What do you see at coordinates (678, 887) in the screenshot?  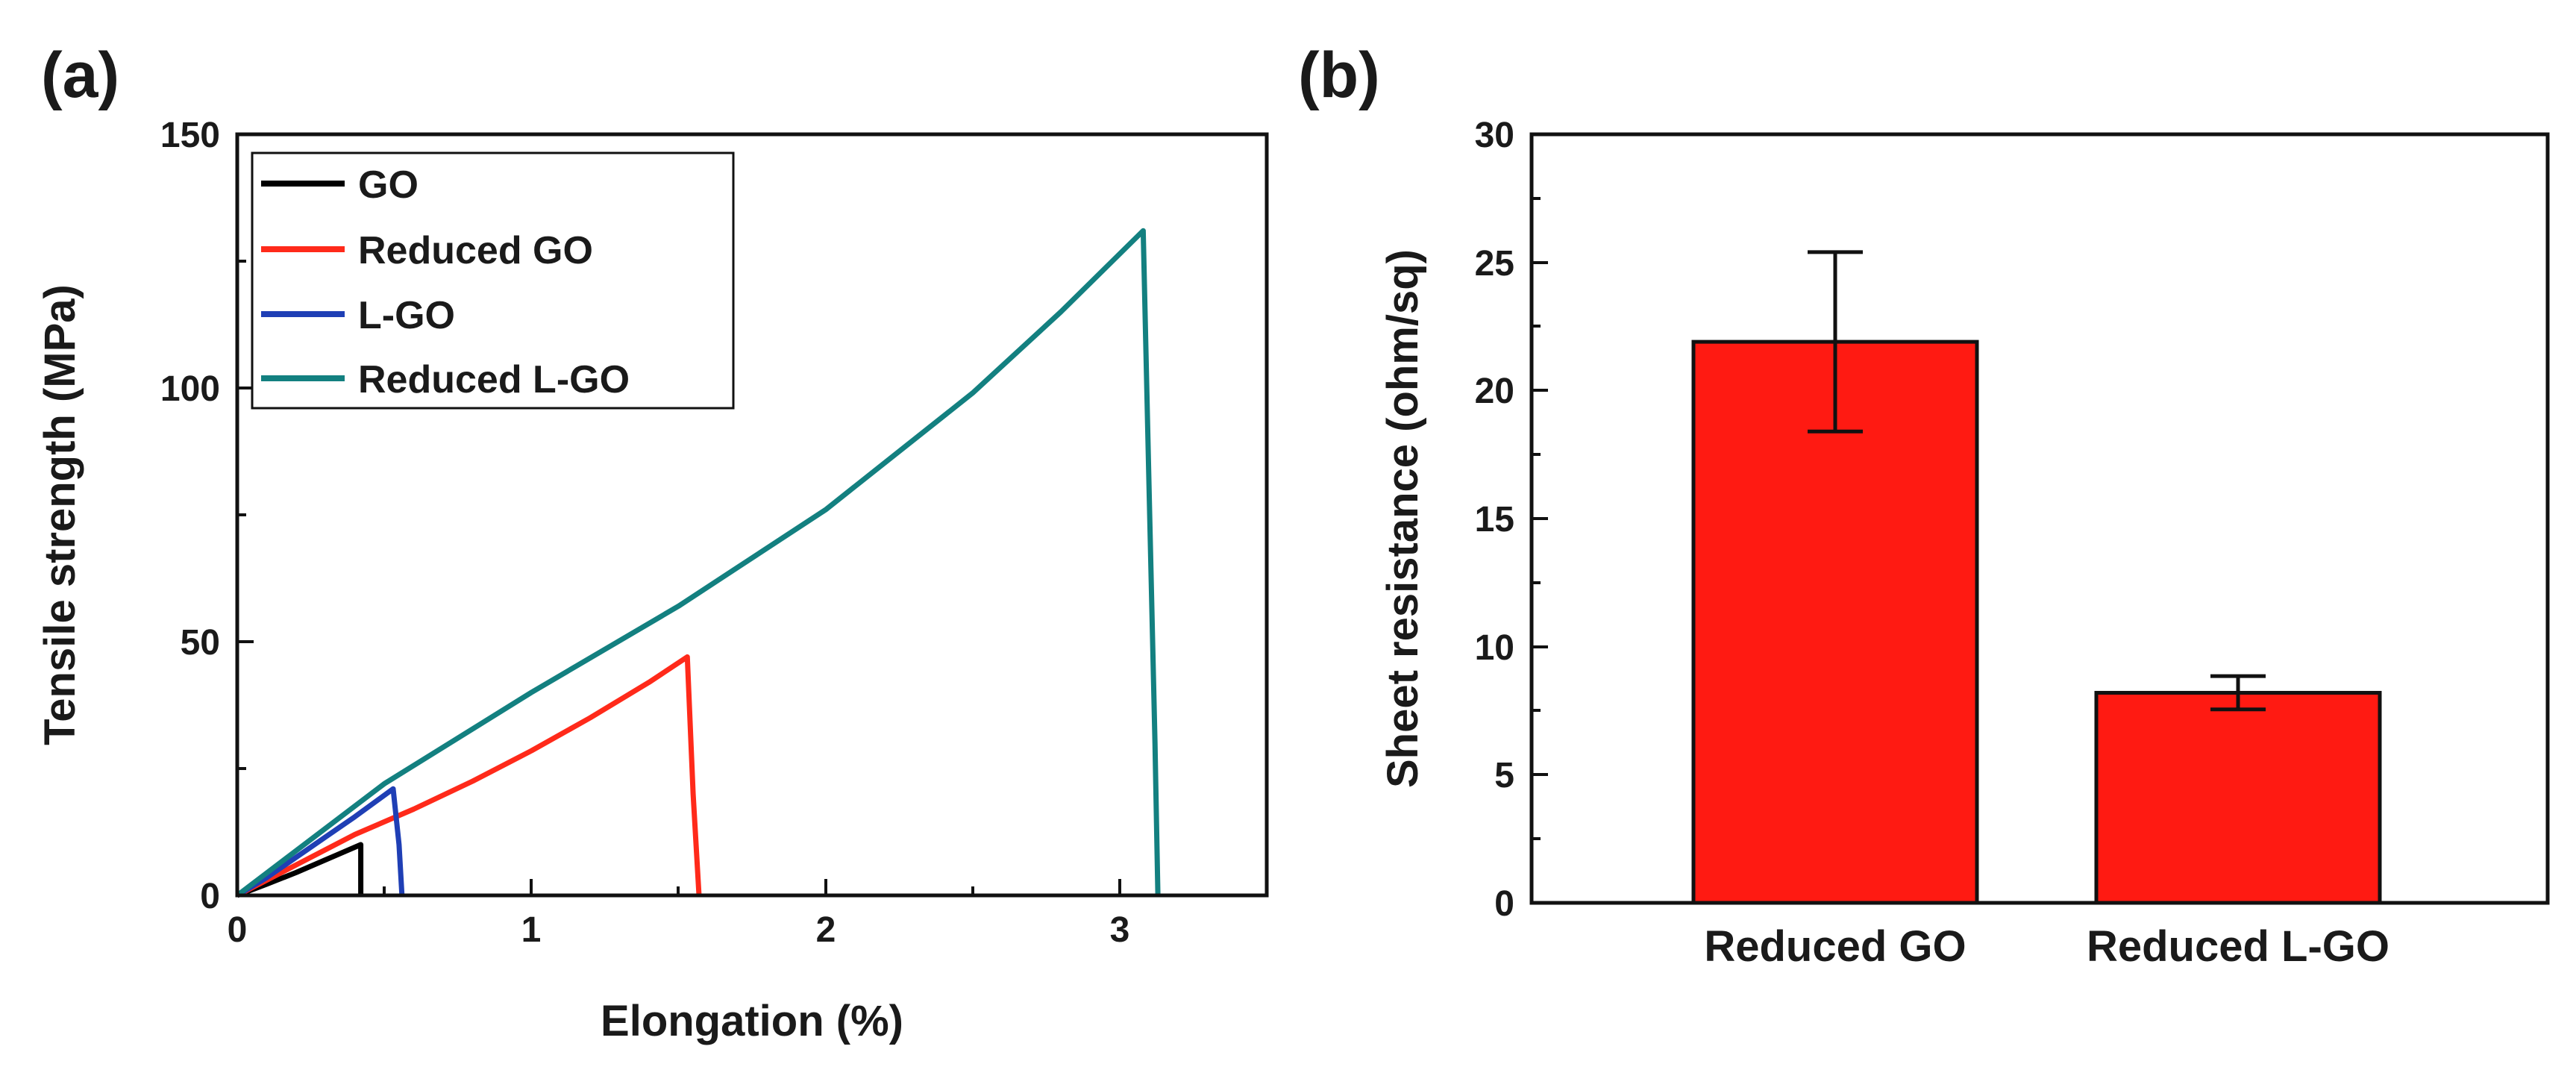 I see `panel-a-x-ticks` at bounding box center [678, 887].